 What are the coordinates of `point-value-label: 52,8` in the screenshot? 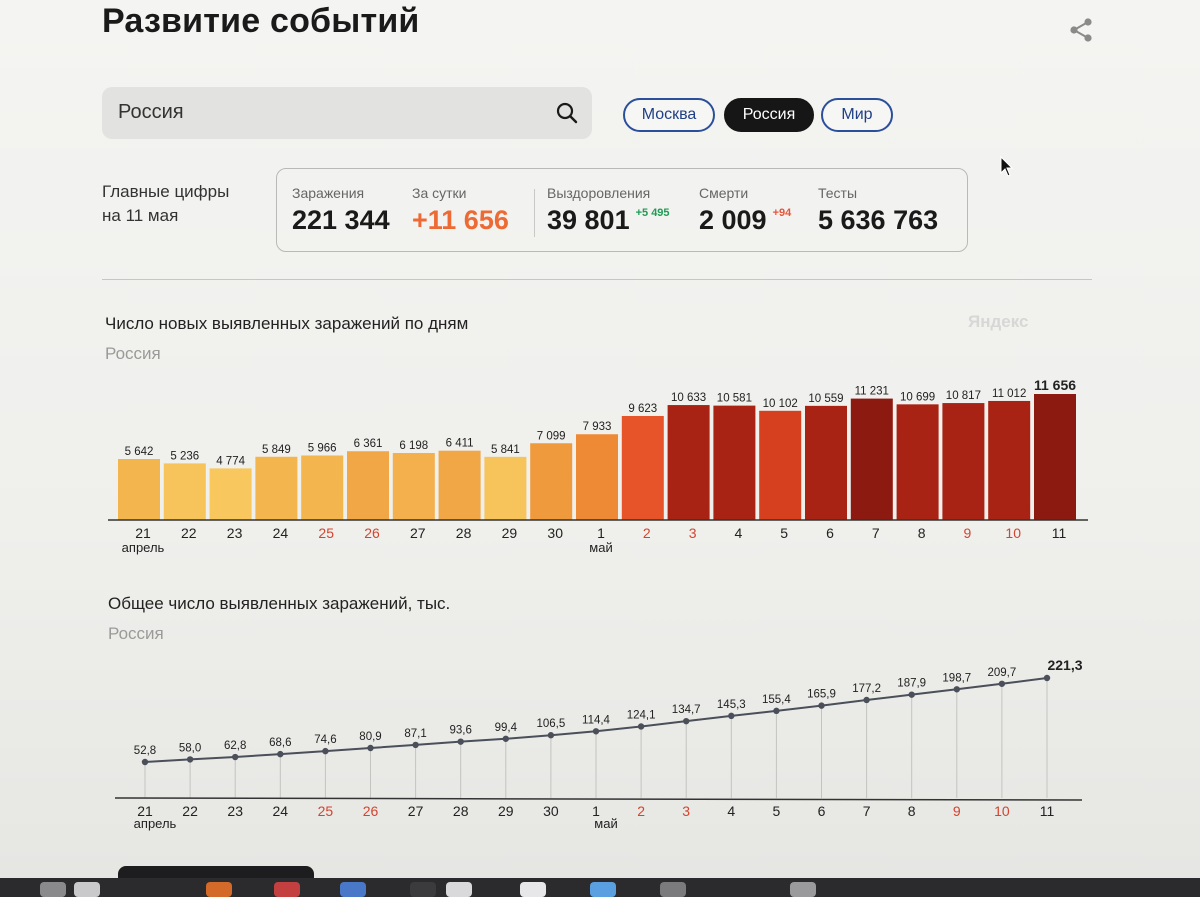 It's located at (145, 751).